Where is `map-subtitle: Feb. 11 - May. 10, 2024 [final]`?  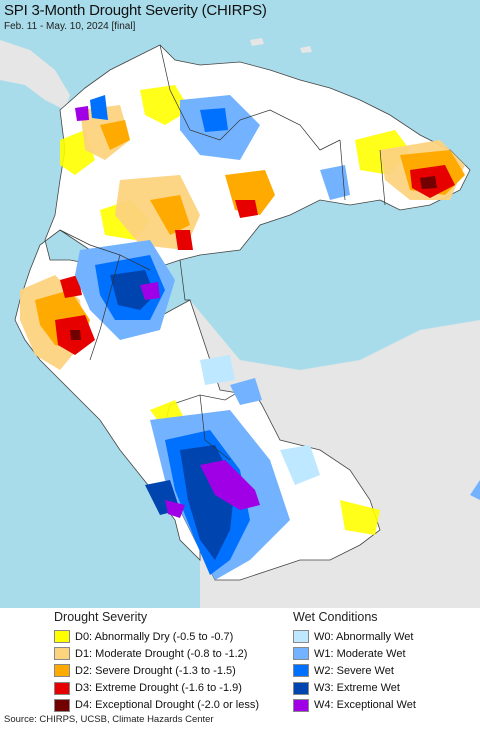 map-subtitle: Feb. 11 - May. 10, 2024 [final] is located at coordinates (70, 26).